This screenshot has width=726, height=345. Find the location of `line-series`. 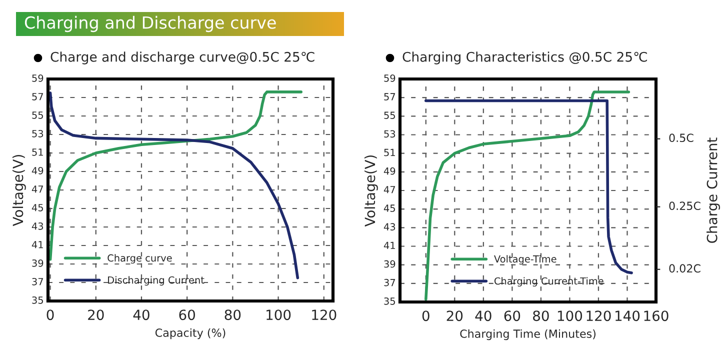

line-series is located at coordinates (528, 186).